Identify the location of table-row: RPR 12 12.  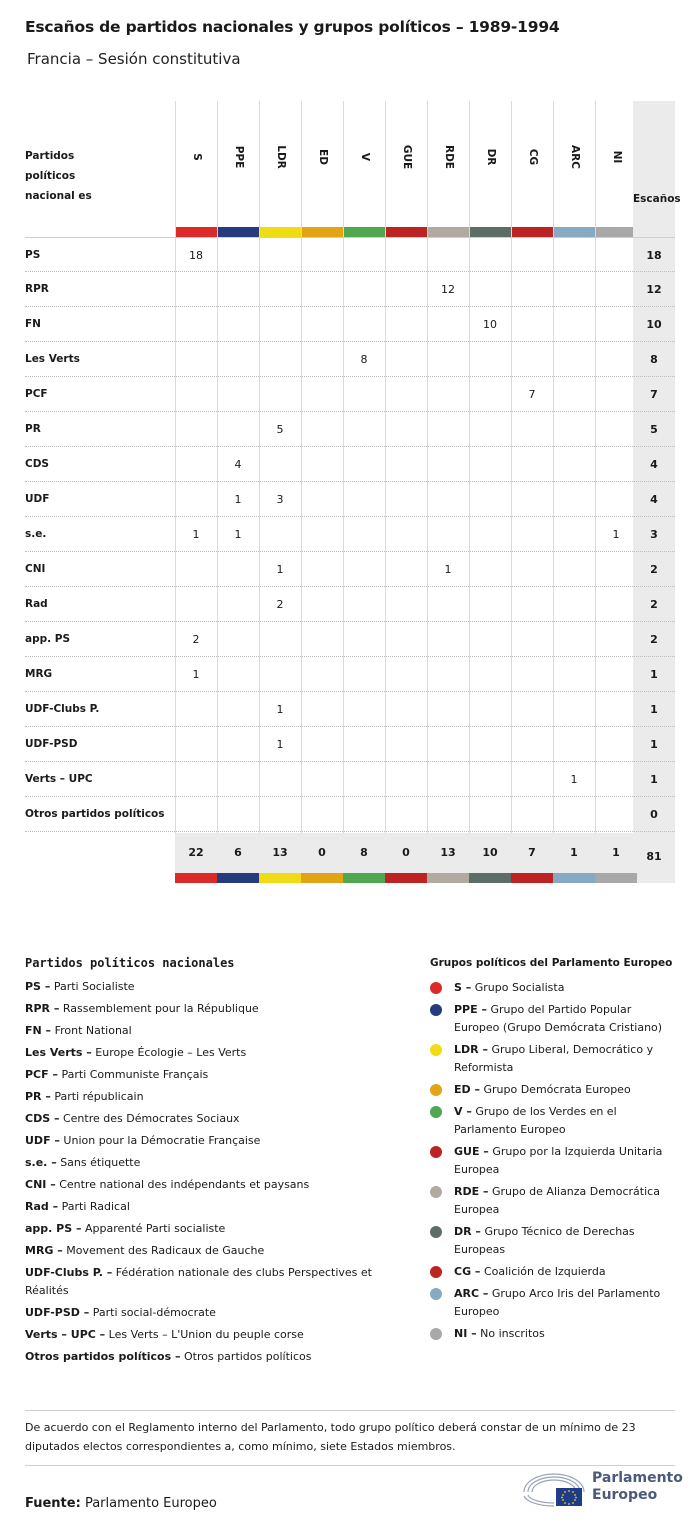
(350, 289).